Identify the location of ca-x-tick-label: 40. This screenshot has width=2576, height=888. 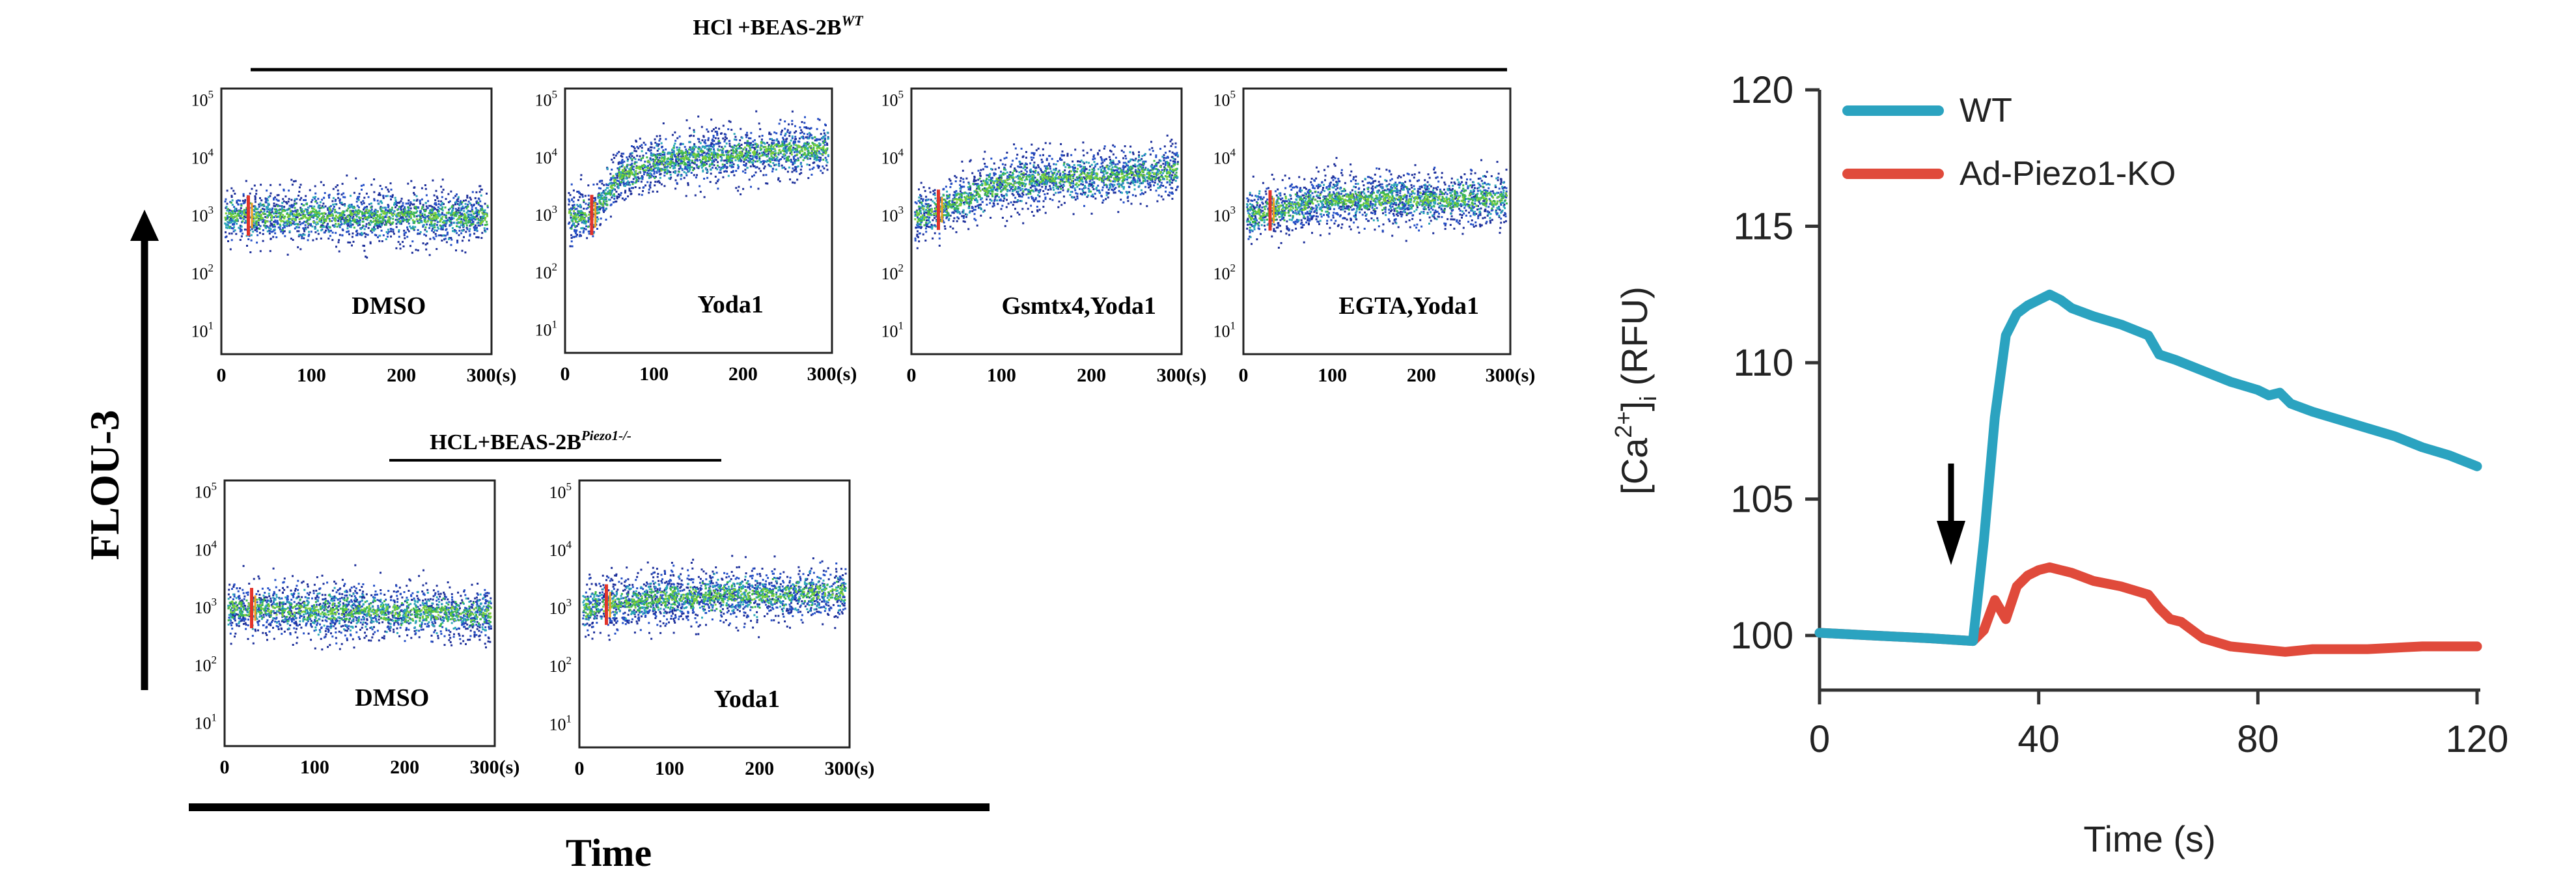
(2038, 739).